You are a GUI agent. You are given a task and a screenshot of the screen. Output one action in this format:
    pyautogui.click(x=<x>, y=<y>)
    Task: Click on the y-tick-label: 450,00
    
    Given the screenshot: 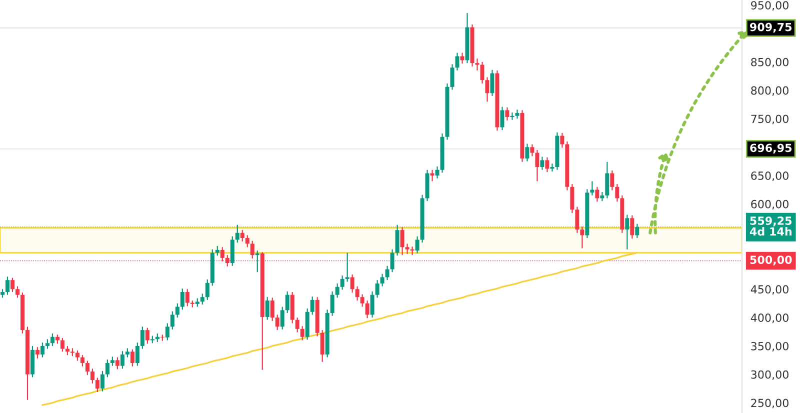 What is the action you would take?
    pyautogui.click(x=769, y=290)
    